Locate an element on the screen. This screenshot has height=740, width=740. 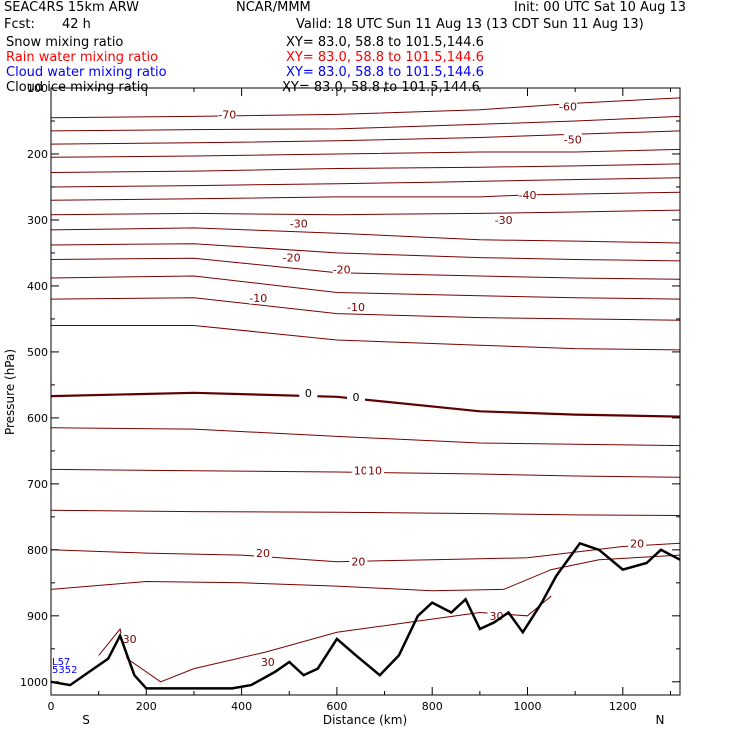
y-tick-label-7: 800 is located at coordinates (37, 550).